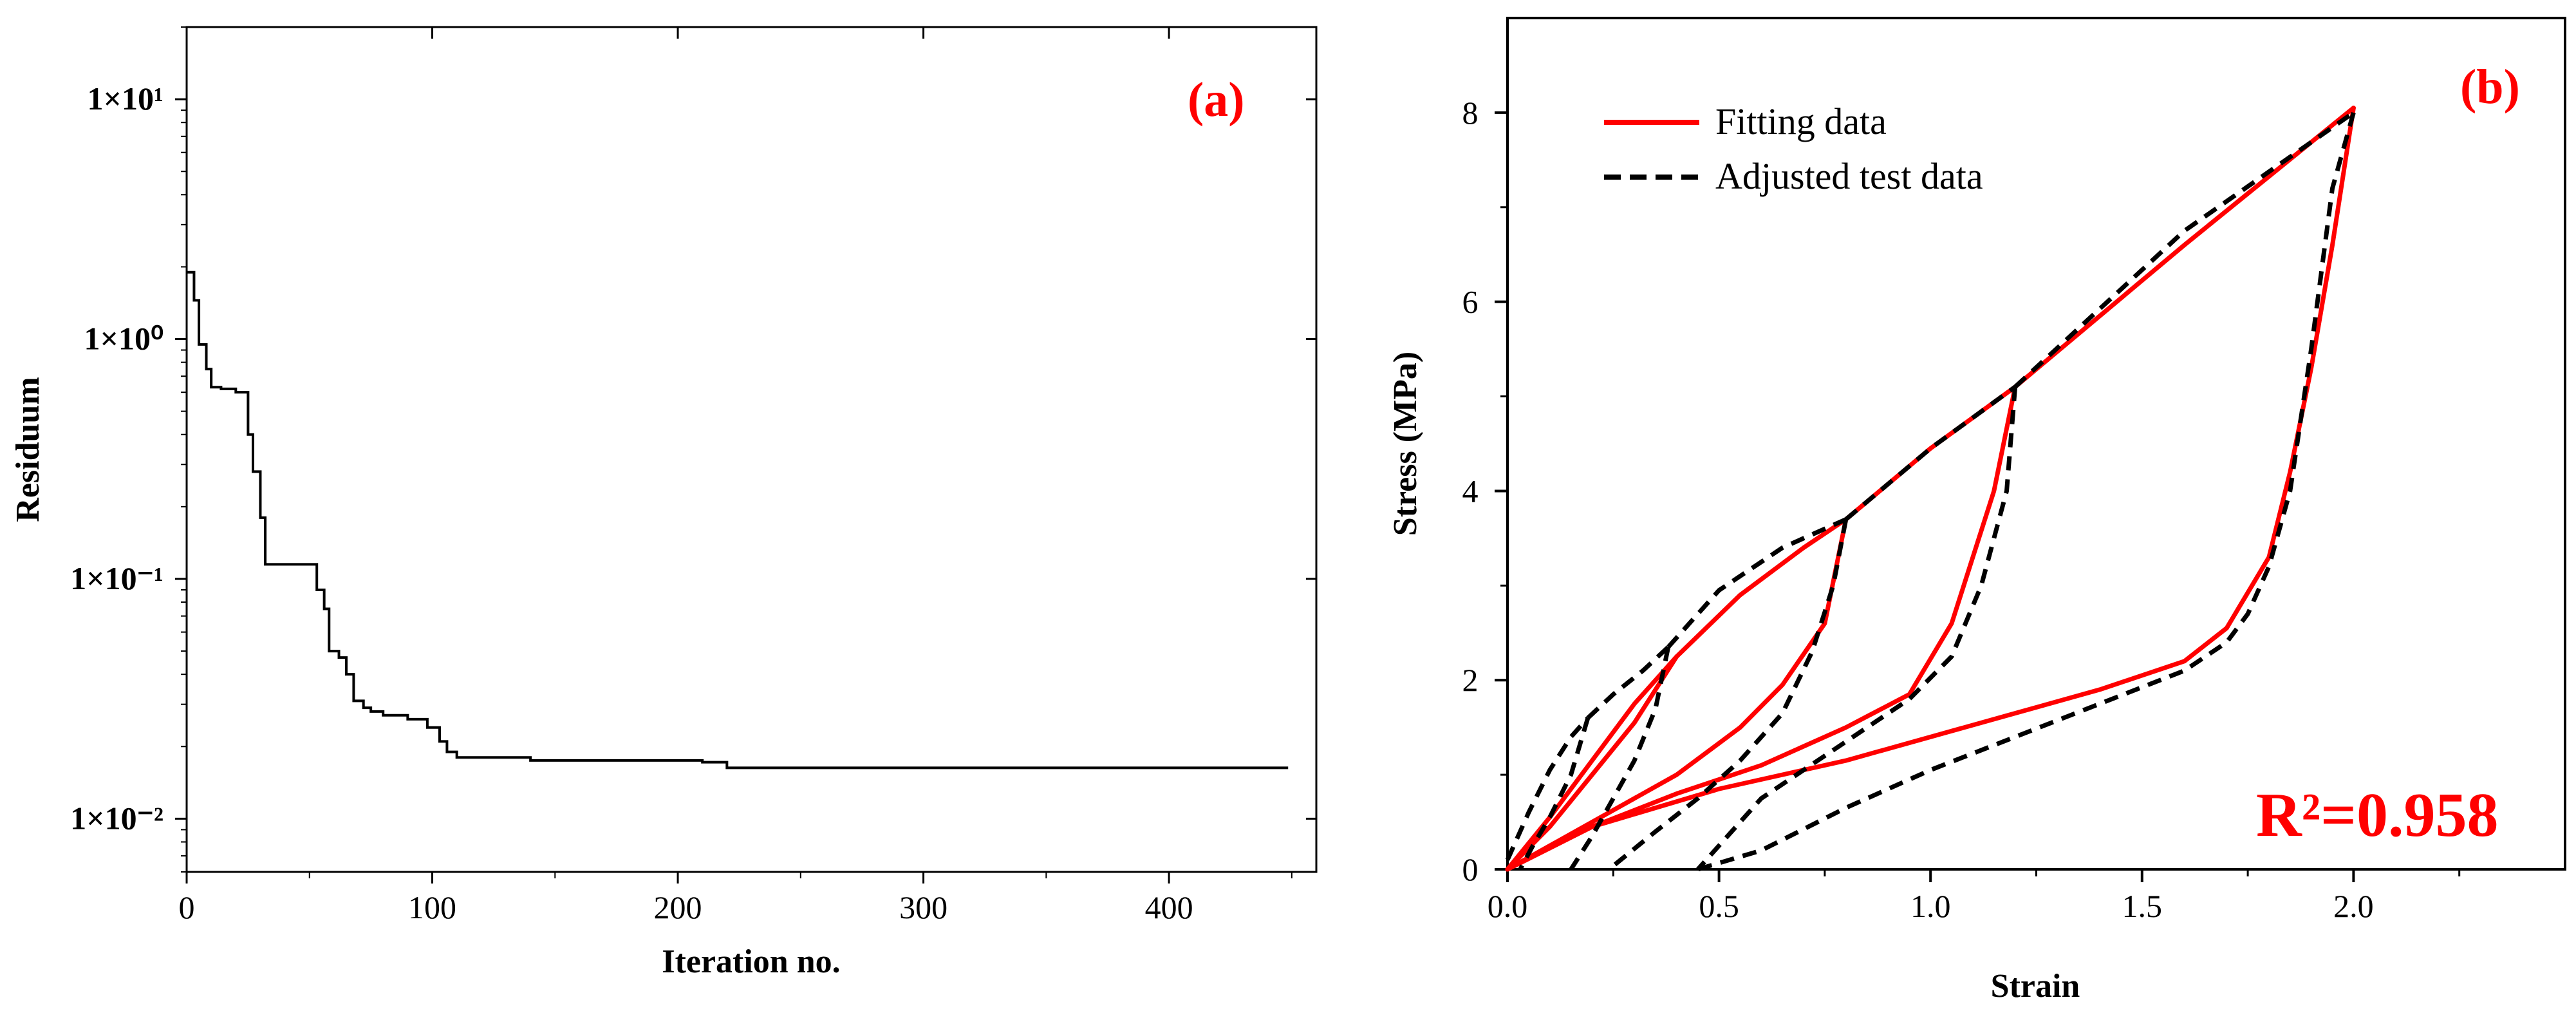 Image resolution: width=2576 pixels, height=1011 pixels. What do you see at coordinates (1470, 113) in the screenshot?
I see `panel-b-y-tick-label: 8` at bounding box center [1470, 113].